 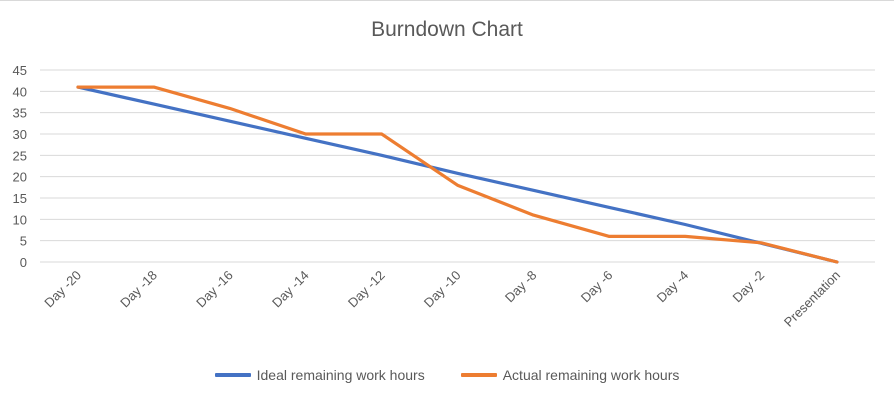 What do you see at coordinates (214, 289) in the screenshot?
I see `x-tick-label: Day -16` at bounding box center [214, 289].